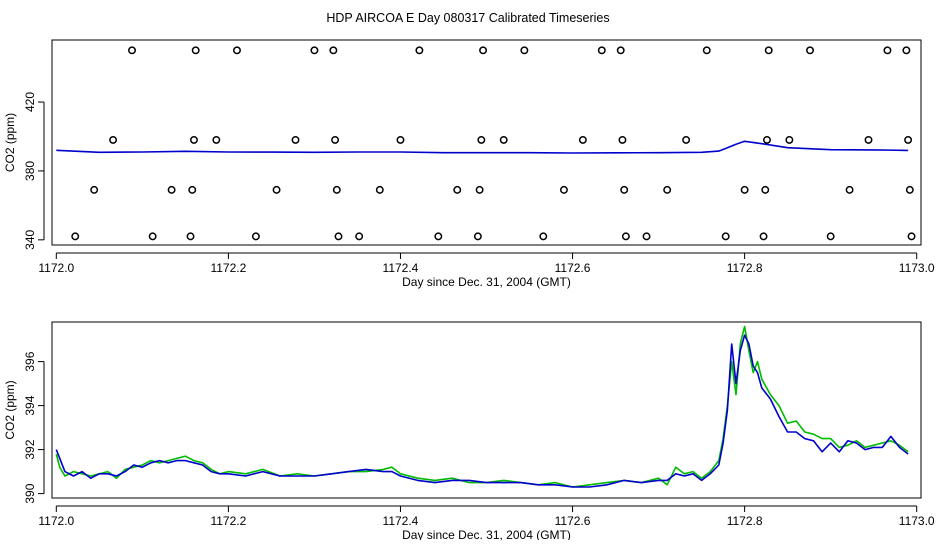 Image resolution: width=936 pixels, height=545 pixels. What do you see at coordinates (30, 171) in the screenshot?
I see `y-tick-label: 380` at bounding box center [30, 171].